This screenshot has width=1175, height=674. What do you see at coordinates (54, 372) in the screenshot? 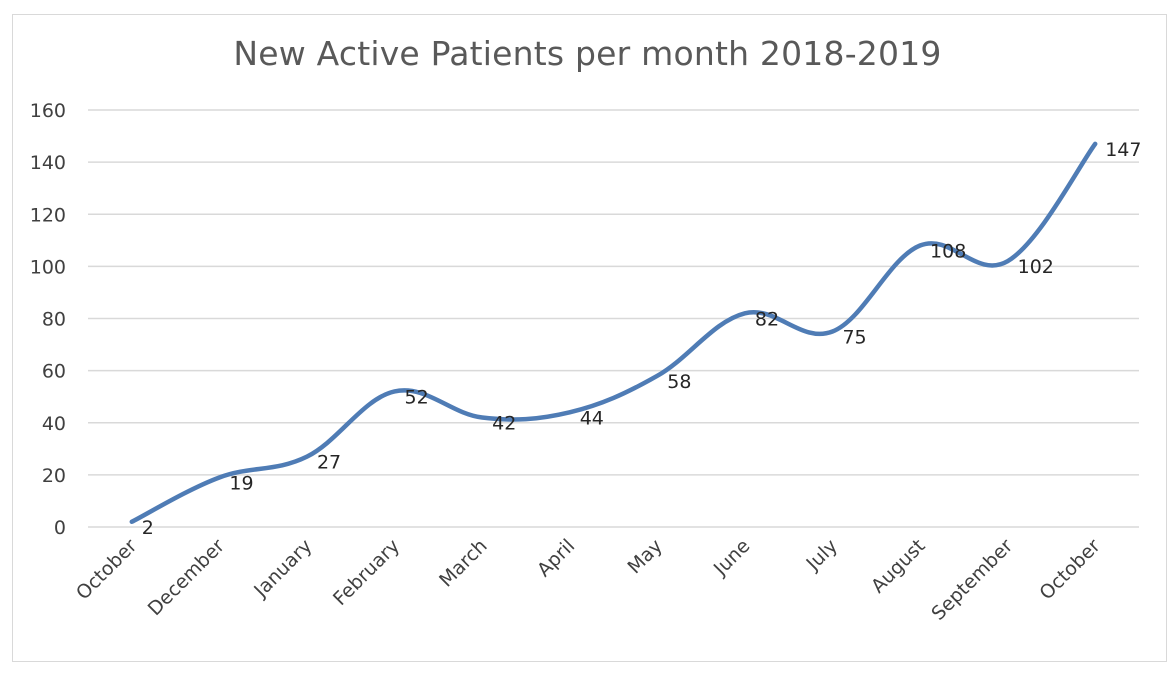
I see `y-tick-label: 60` at bounding box center [54, 372].